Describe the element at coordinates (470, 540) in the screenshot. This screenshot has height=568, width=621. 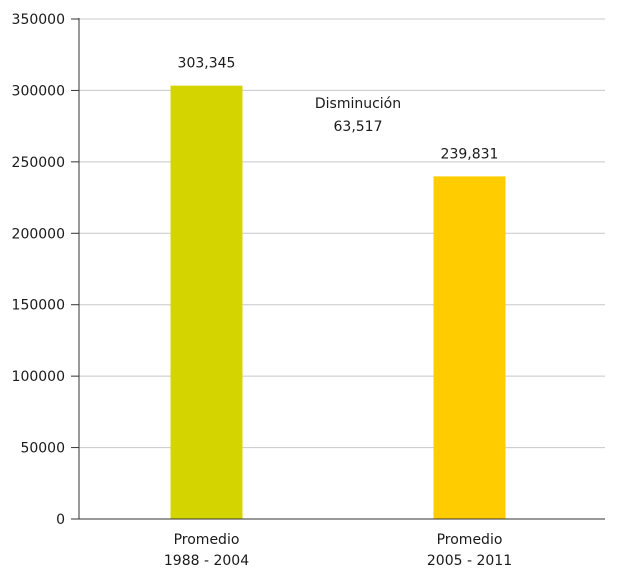
I see `x-tick-label-2-line-1: Promedio` at that location.